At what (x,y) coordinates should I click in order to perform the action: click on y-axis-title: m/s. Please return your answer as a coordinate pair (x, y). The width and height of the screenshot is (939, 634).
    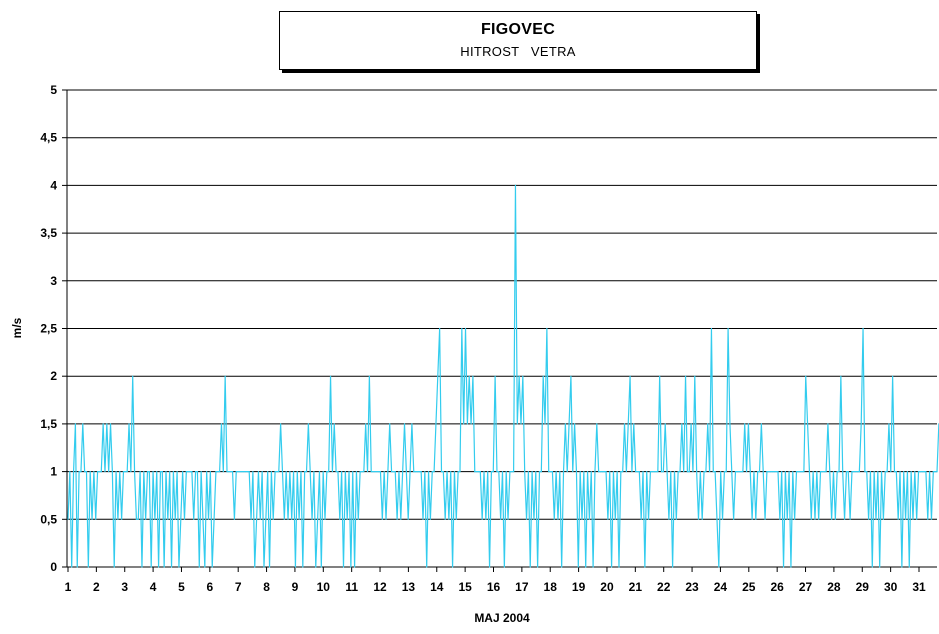
    Looking at the image, I should click on (17, 327).